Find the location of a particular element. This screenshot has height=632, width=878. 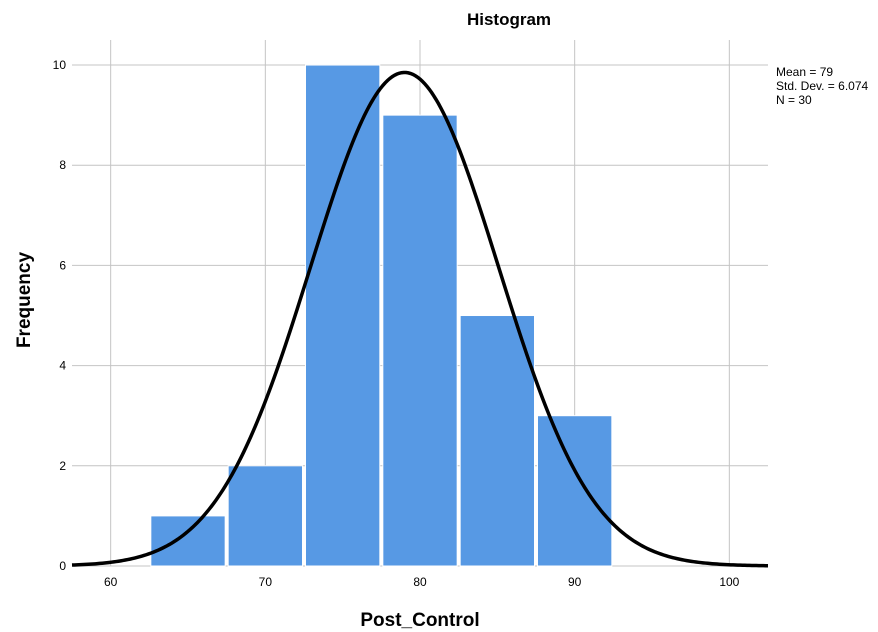

y-tick-label: 6 is located at coordinates (62, 265).